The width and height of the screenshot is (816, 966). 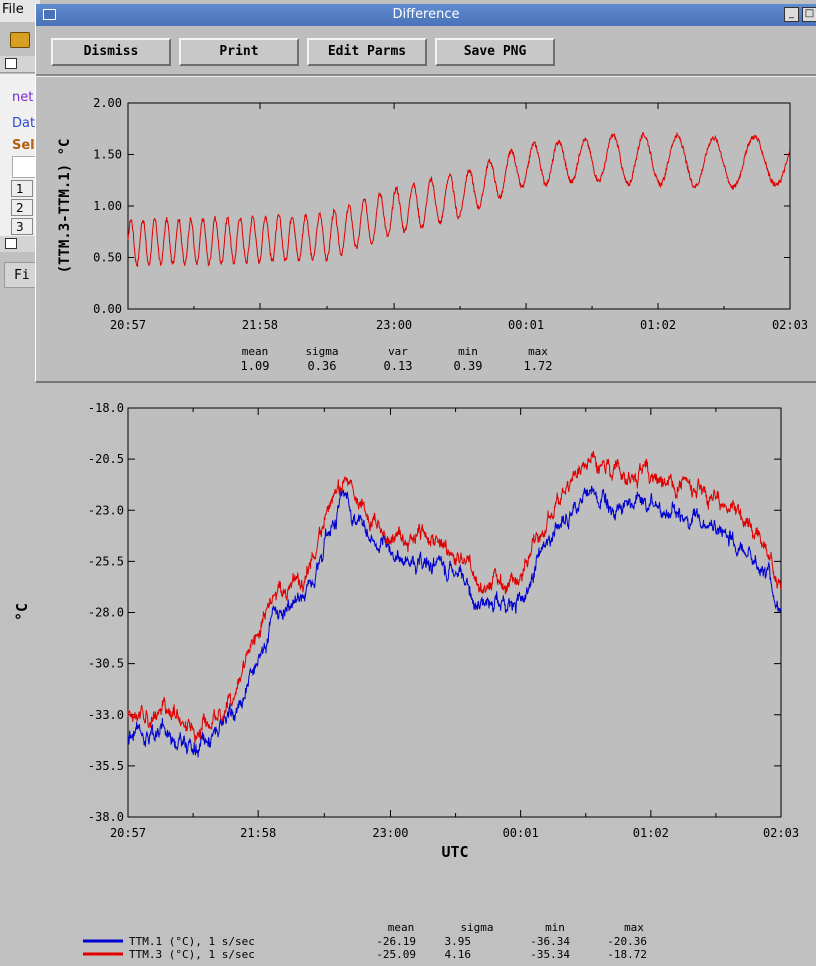 I want to click on diff-stat-header: mean, so click(x=255, y=351).